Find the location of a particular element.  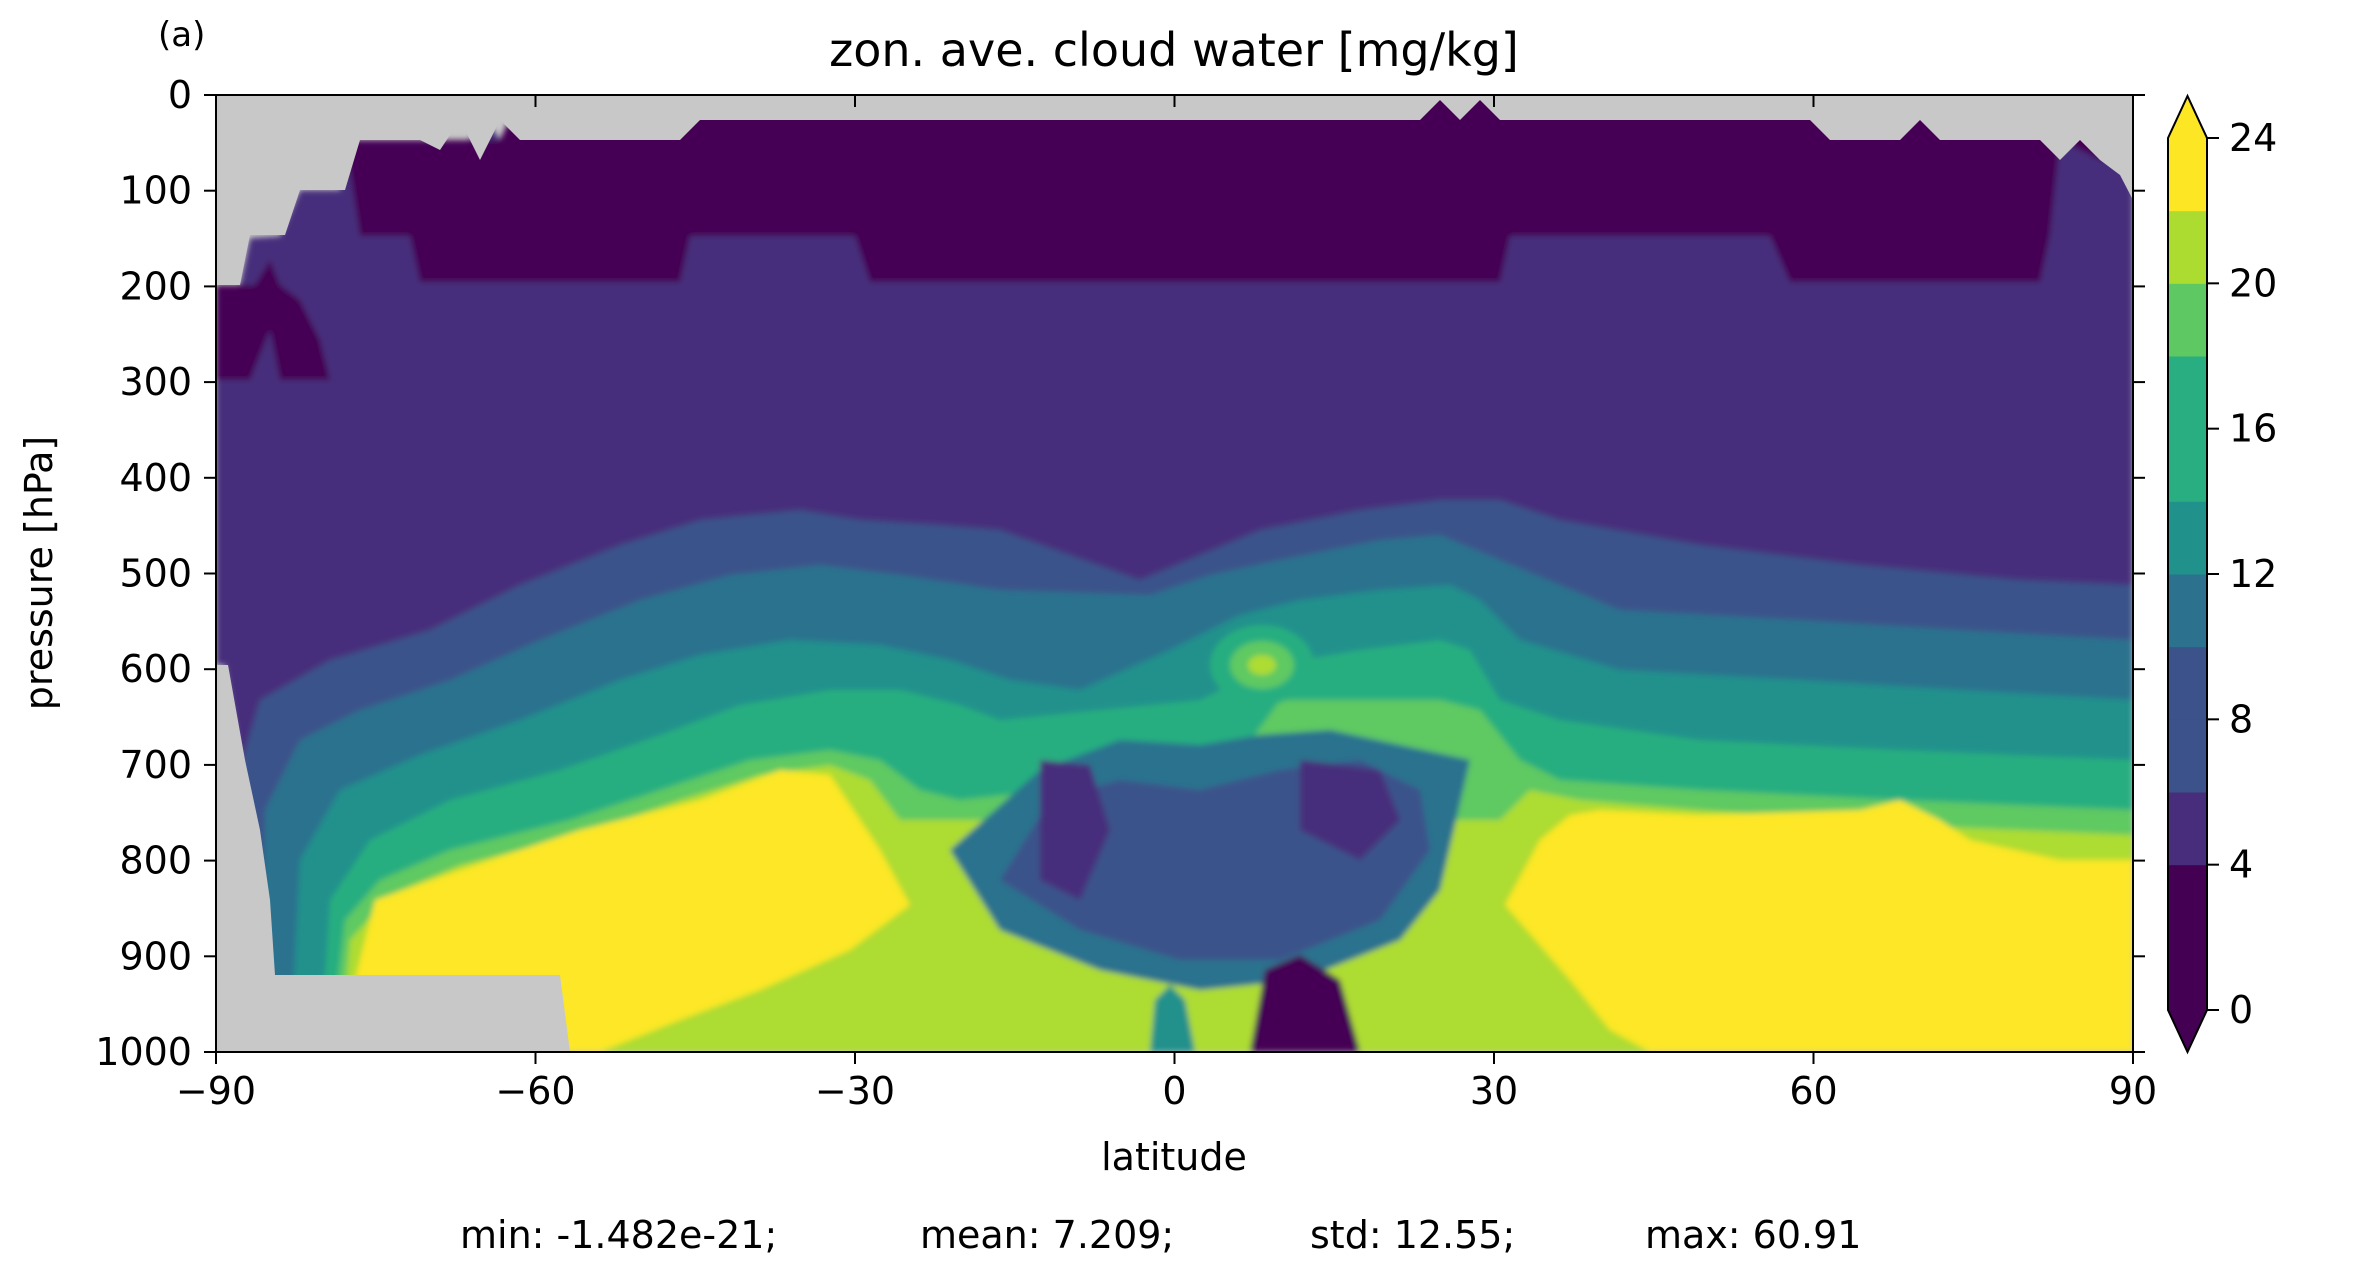

y-axis-label: pressure [hPa] is located at coordinates (39, 573).